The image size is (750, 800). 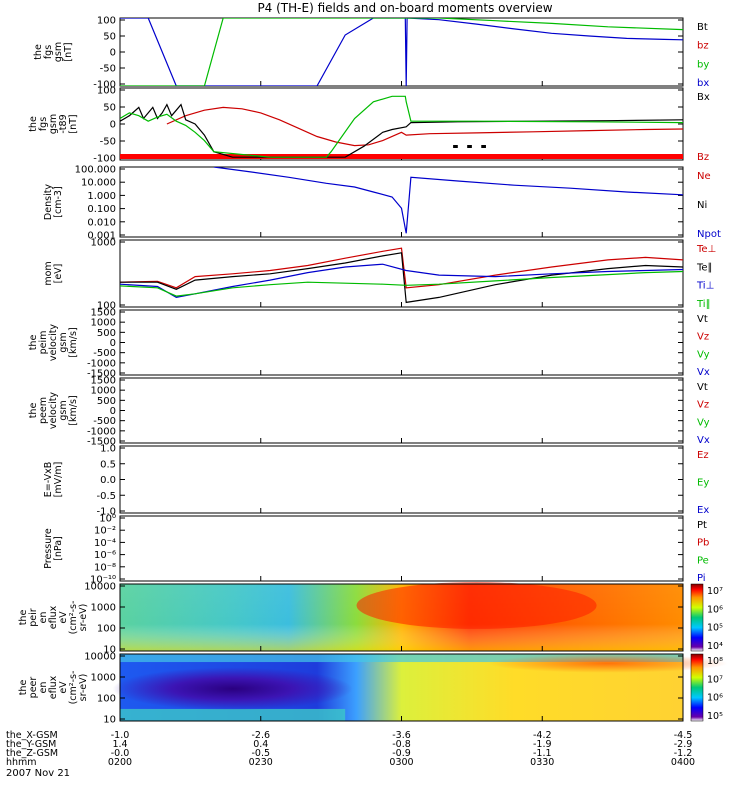 I want to click on colorbar-tick-label: 10⁴, so click(x=715, y=646).